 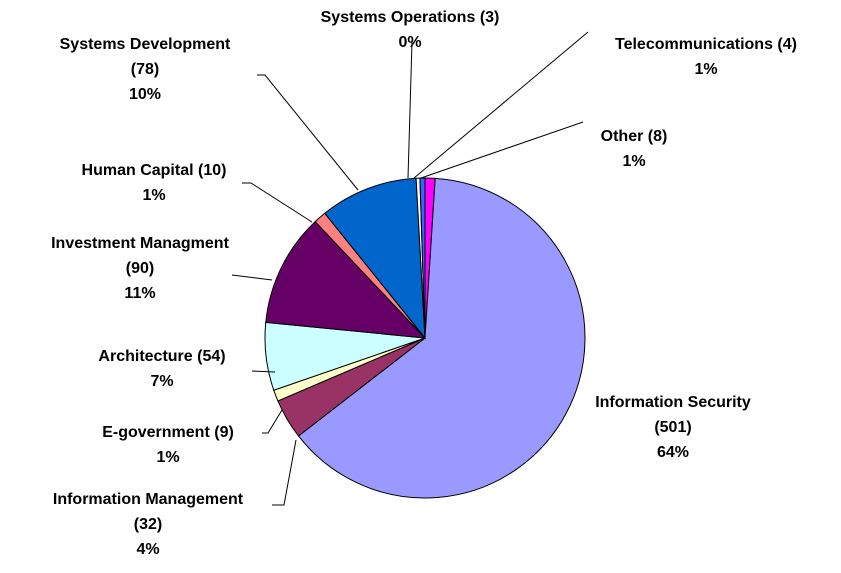 What do you see at coordinates (211, 356) in the screenshot?
I see `count-label: (54)` at bounding box center [211, 356].